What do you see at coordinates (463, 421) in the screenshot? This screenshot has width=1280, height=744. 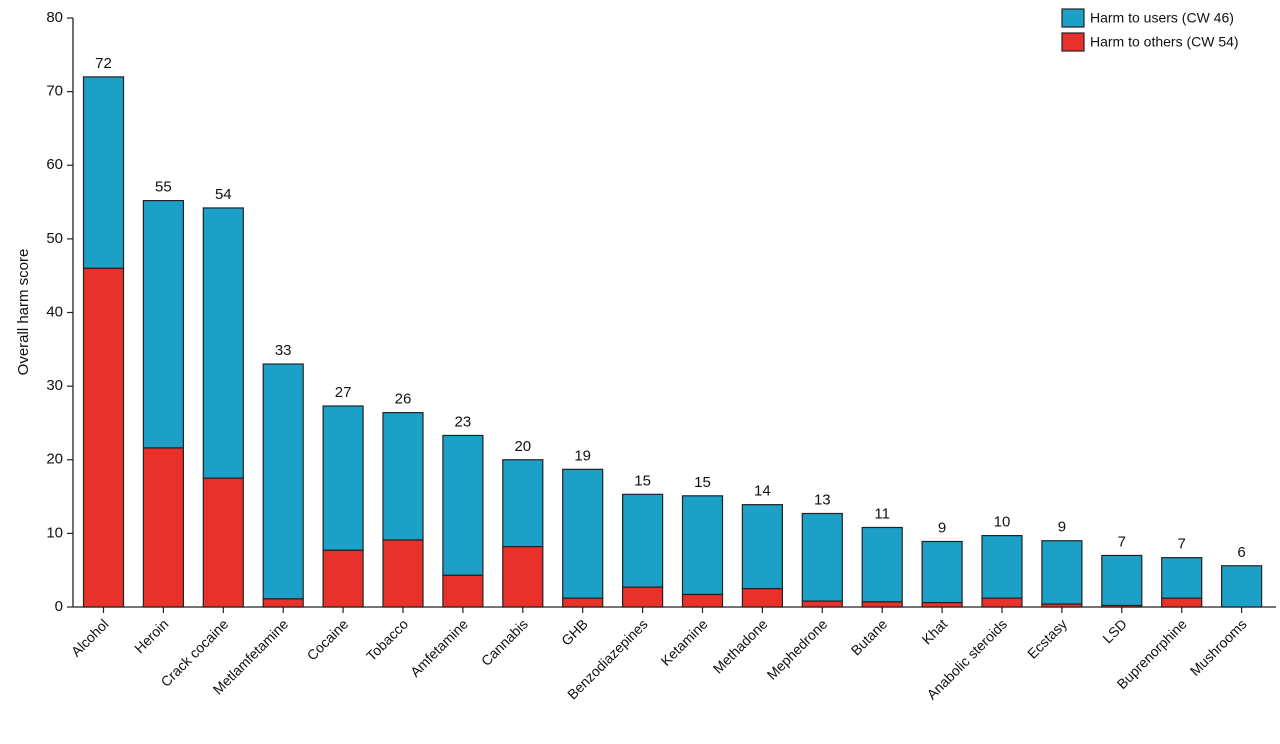 I see `bar-total-label: 23` at bounding box center [463, 421].